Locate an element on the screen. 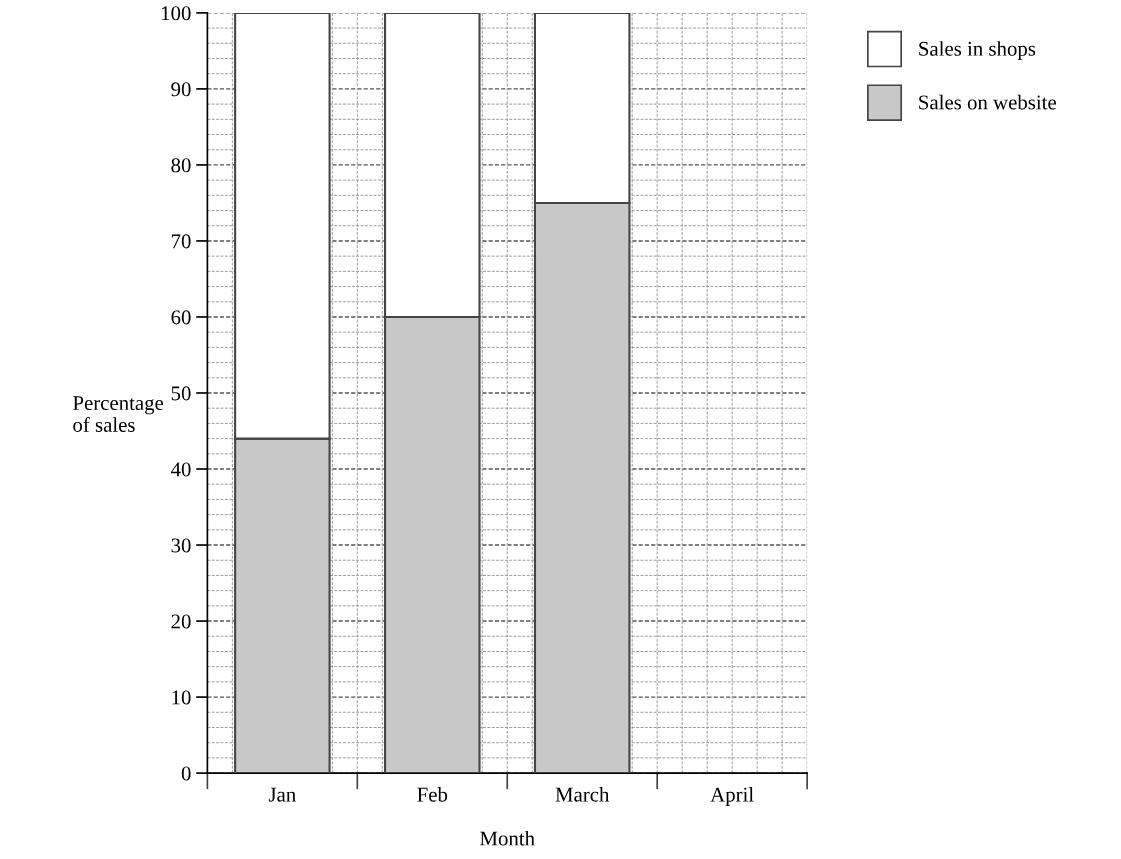  legend-label: Sales in shops is located at coordinates (977, 51).